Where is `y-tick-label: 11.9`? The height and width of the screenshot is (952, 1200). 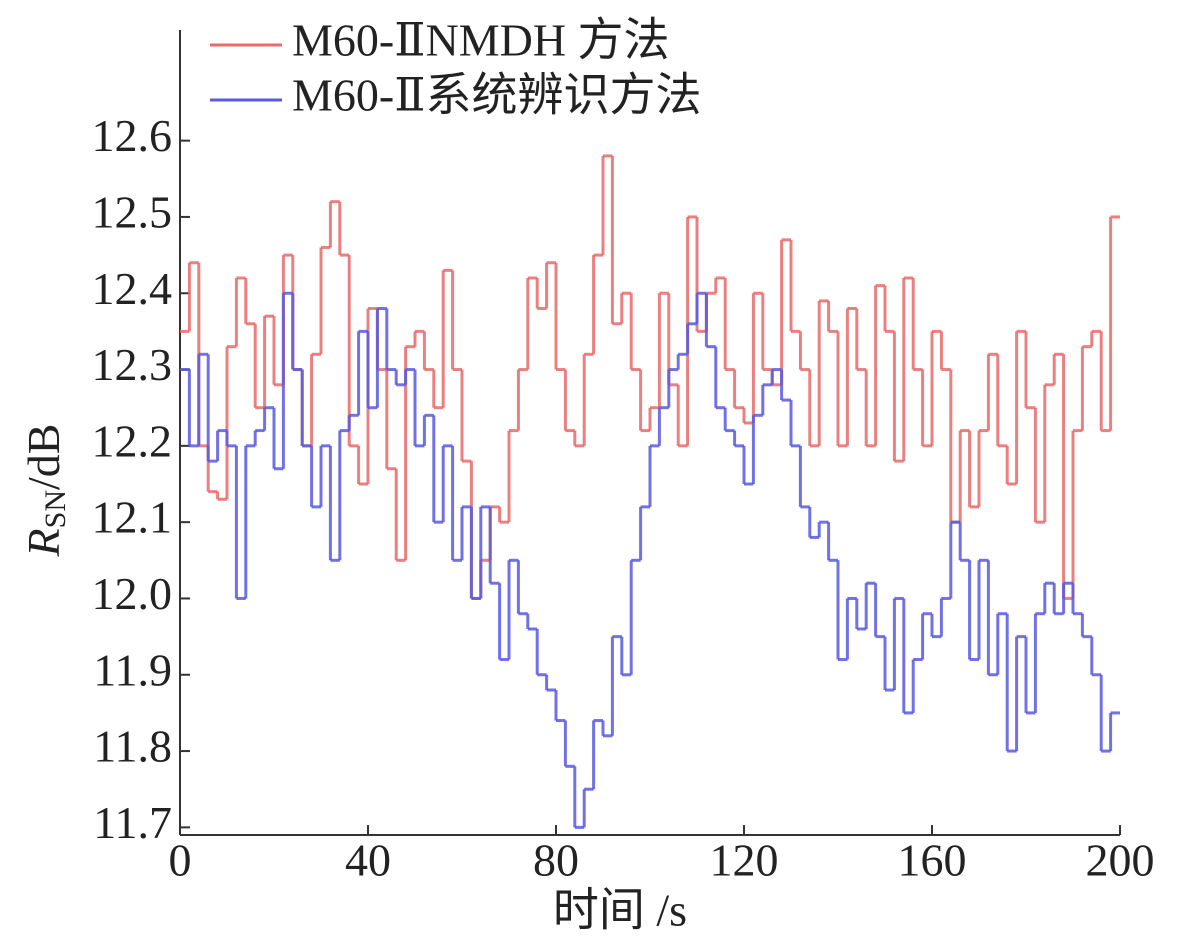
y-tick-label: 11.9 is located at coordinates (132, 669).